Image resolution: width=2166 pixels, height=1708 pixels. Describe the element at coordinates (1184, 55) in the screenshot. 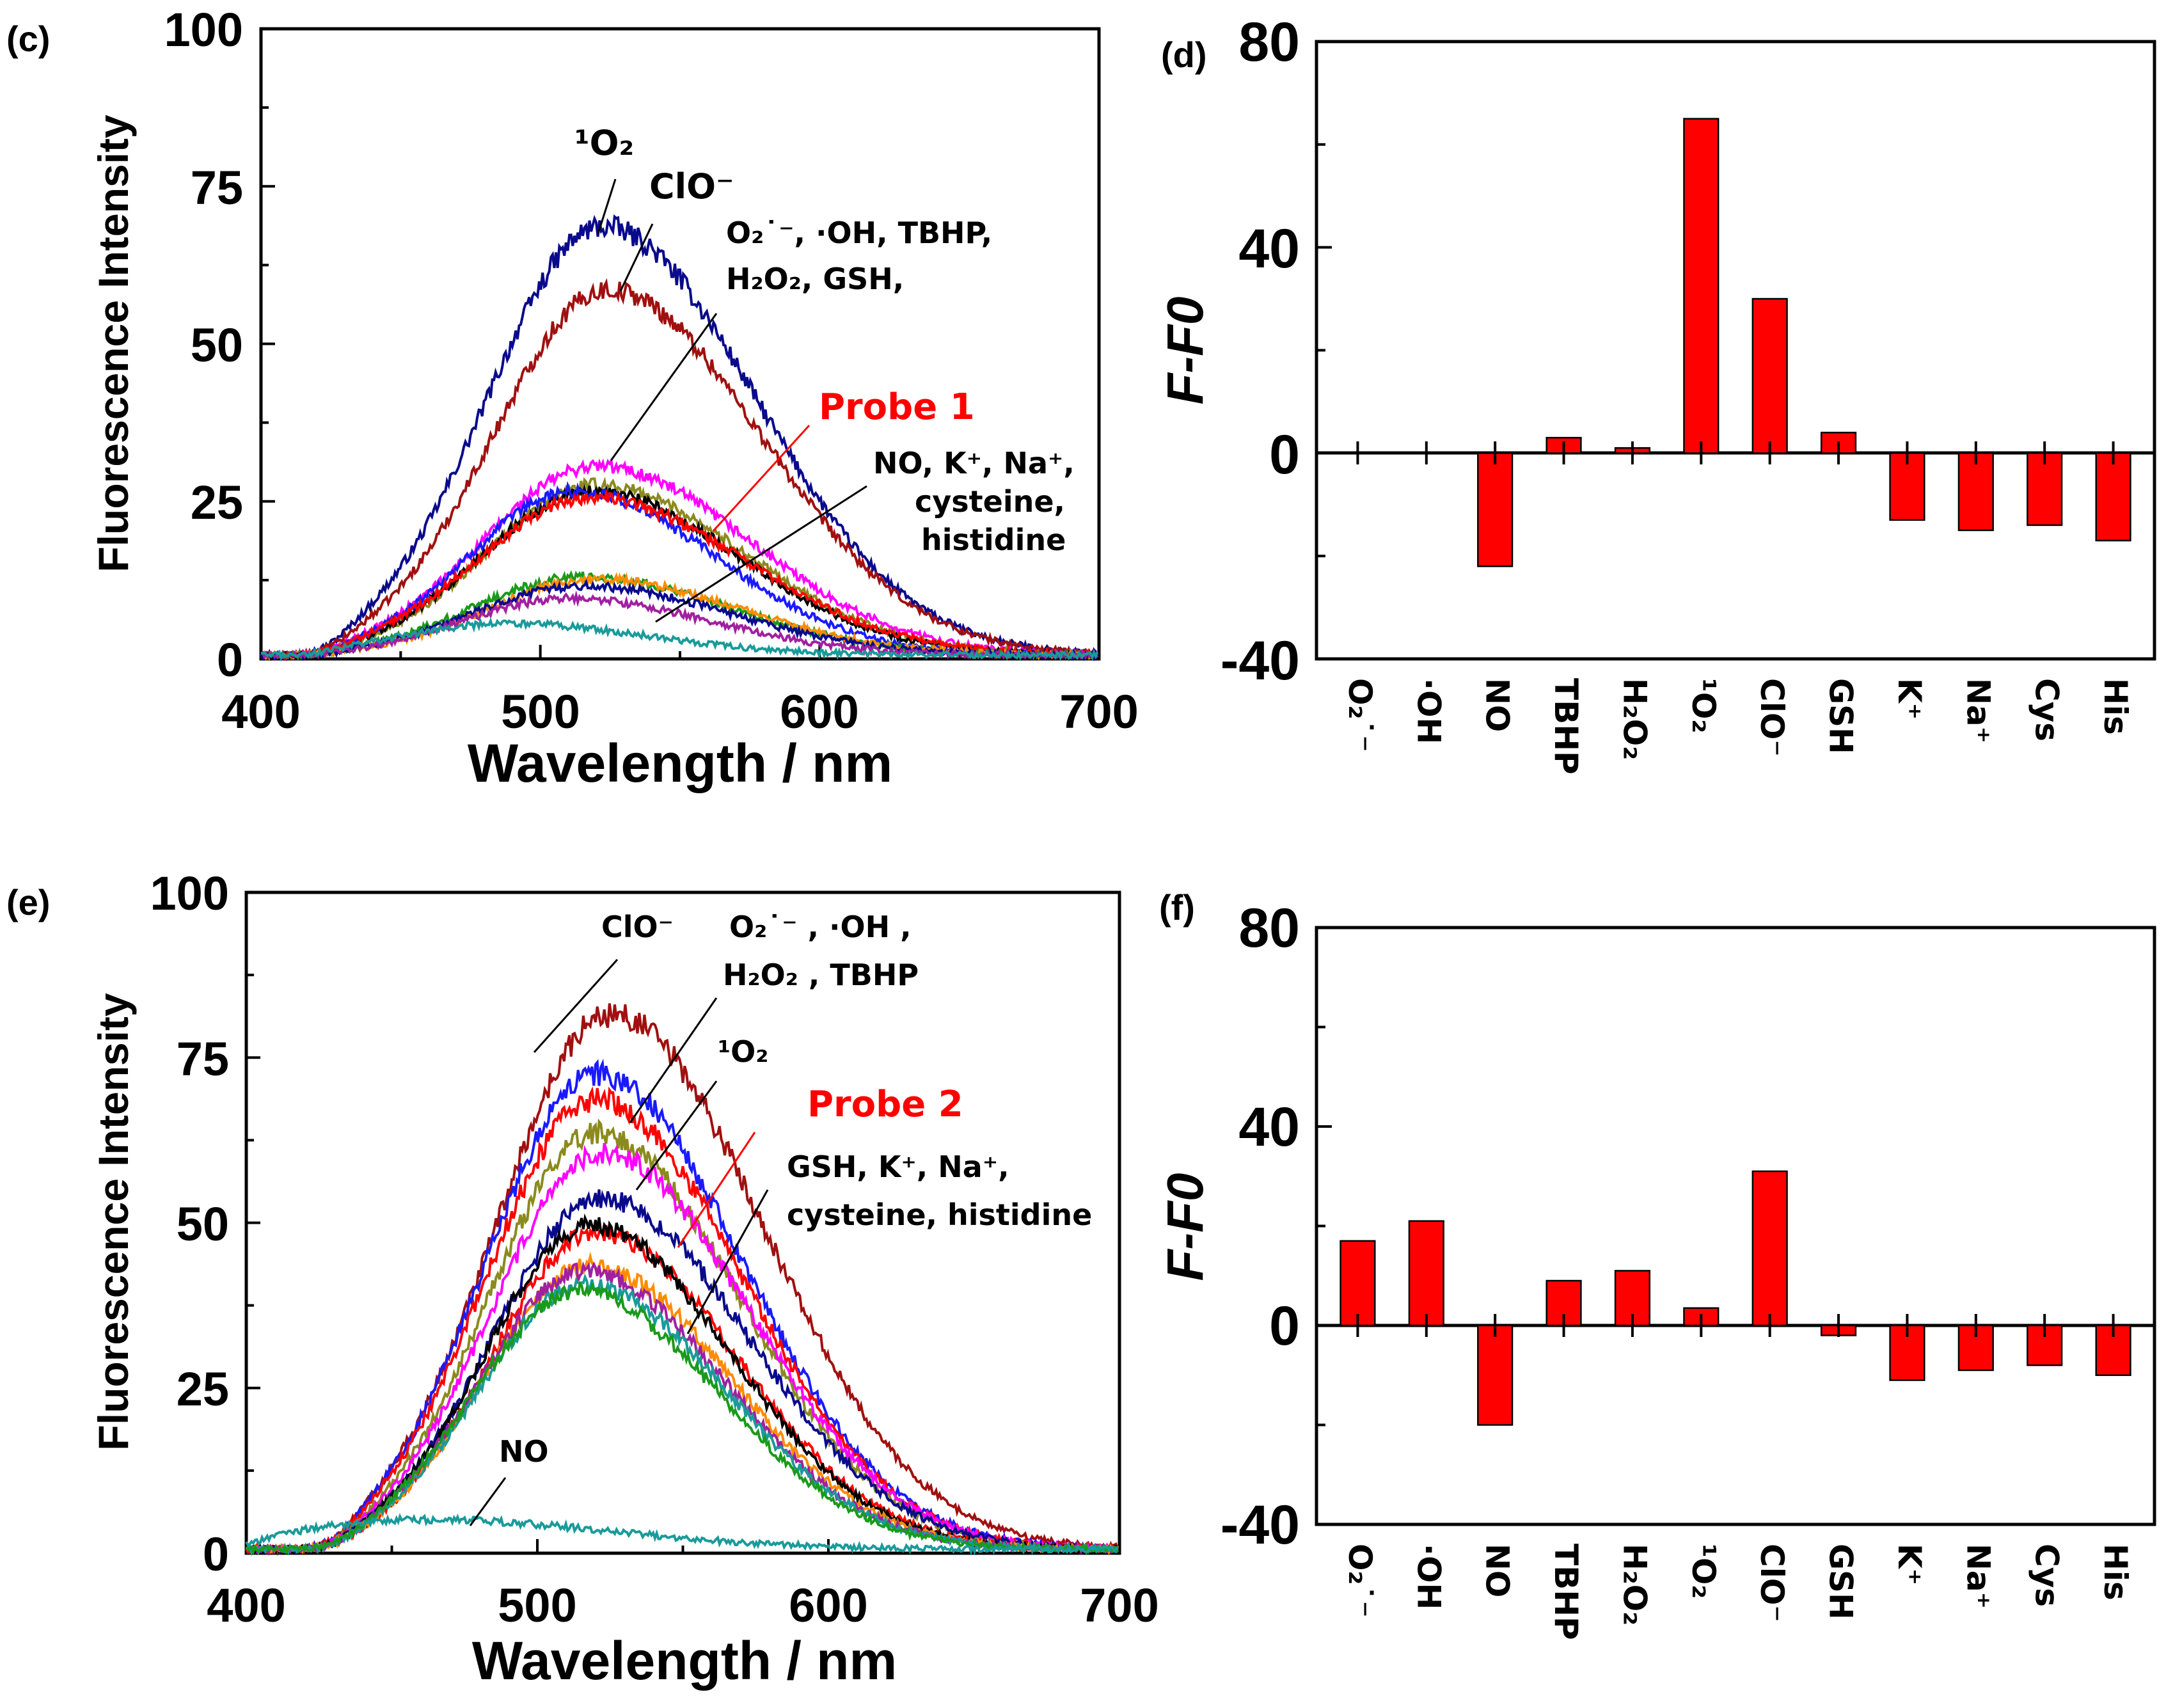

I see `panel-label-d: (d)` at that location.